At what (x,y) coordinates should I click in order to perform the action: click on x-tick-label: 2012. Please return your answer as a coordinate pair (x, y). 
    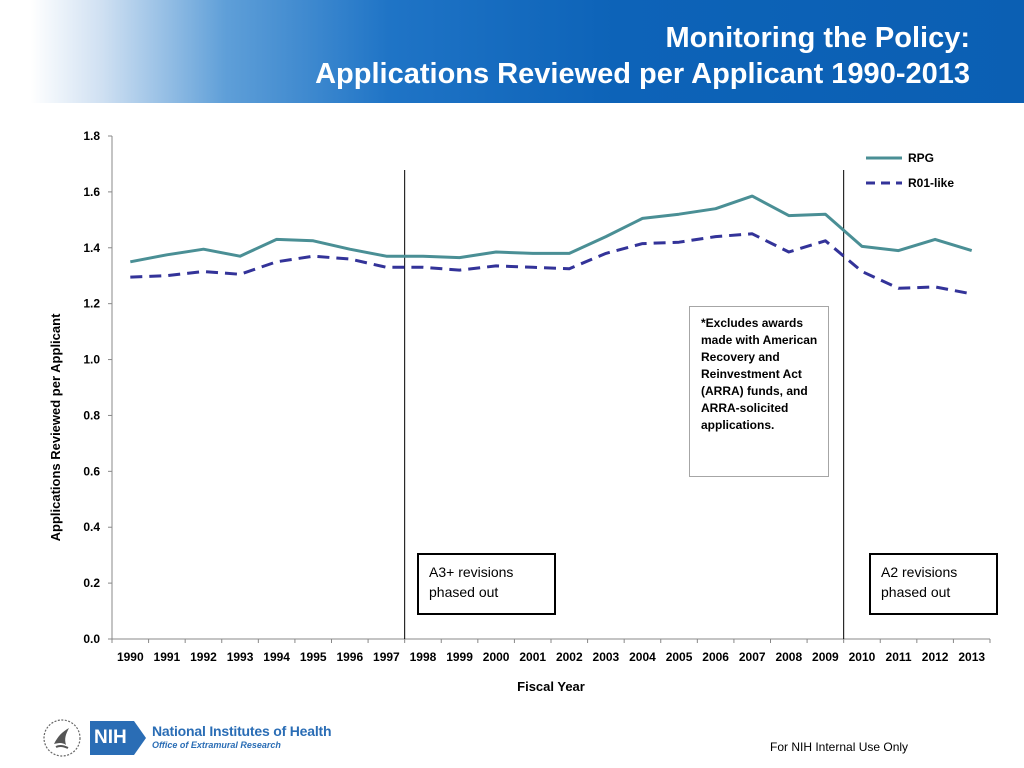
    Looking at the image, I should click on (935, 657).